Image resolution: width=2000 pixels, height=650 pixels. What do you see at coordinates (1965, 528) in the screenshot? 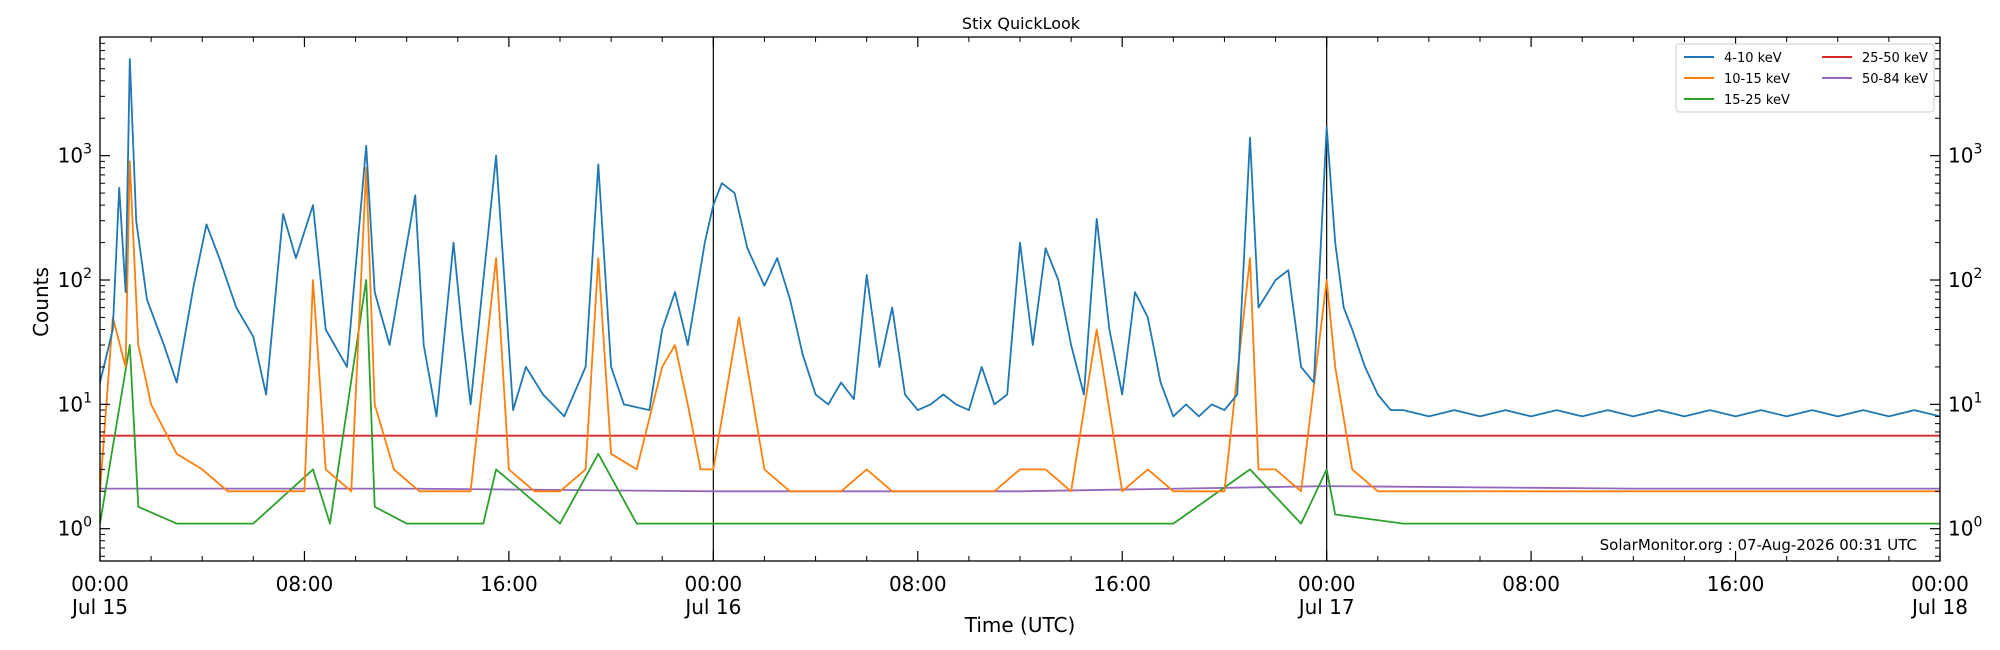
I see `y-tick-label-right: 10⁰` at bounding box center [1965, 528].